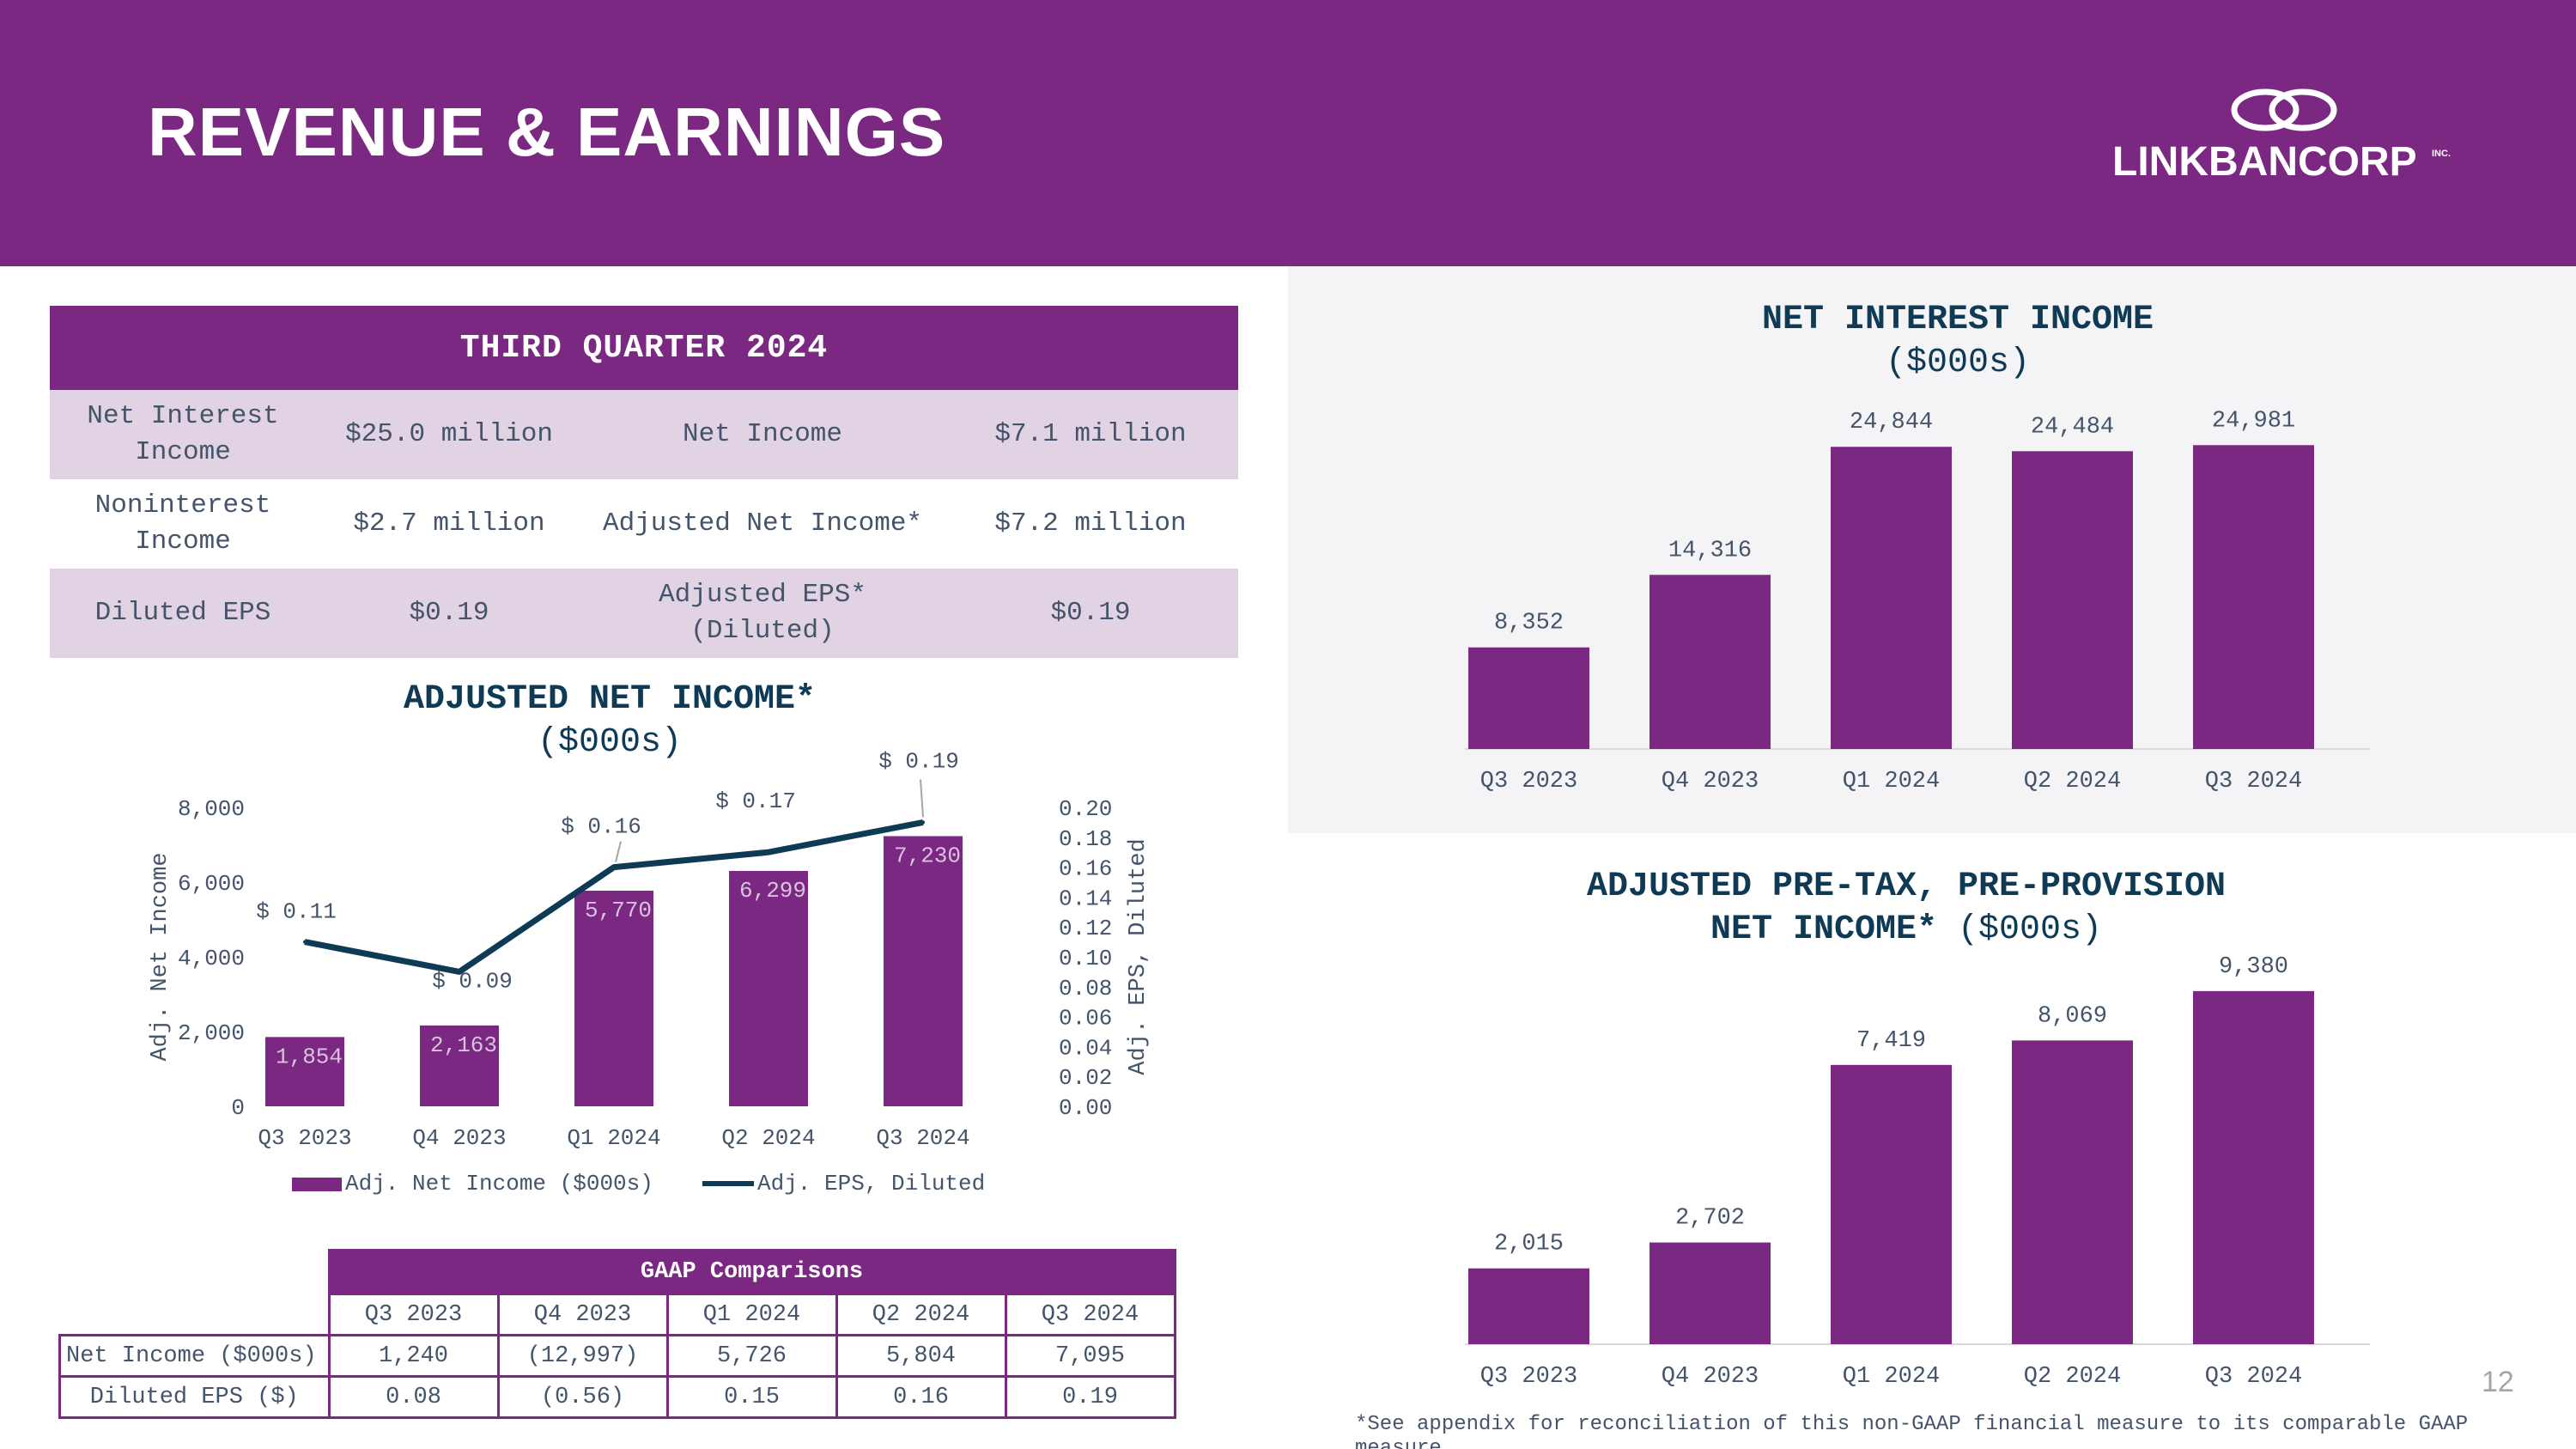 The width and height of the screenshot is (2576, 1449). Describe the element at coordinates (195, 1315) in the screenshot. I see `blank-cell` at that location.